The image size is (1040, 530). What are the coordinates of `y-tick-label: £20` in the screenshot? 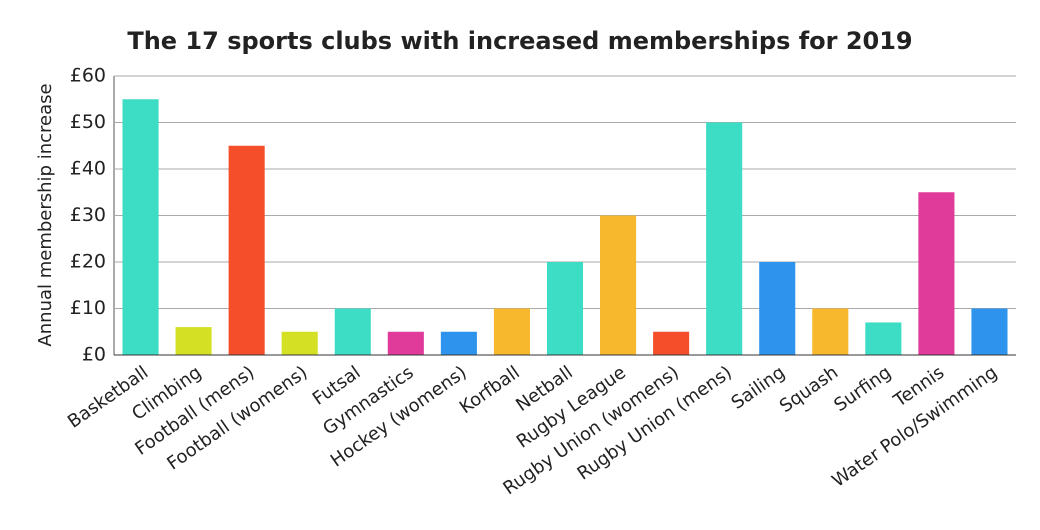 It's located at (88, 262).